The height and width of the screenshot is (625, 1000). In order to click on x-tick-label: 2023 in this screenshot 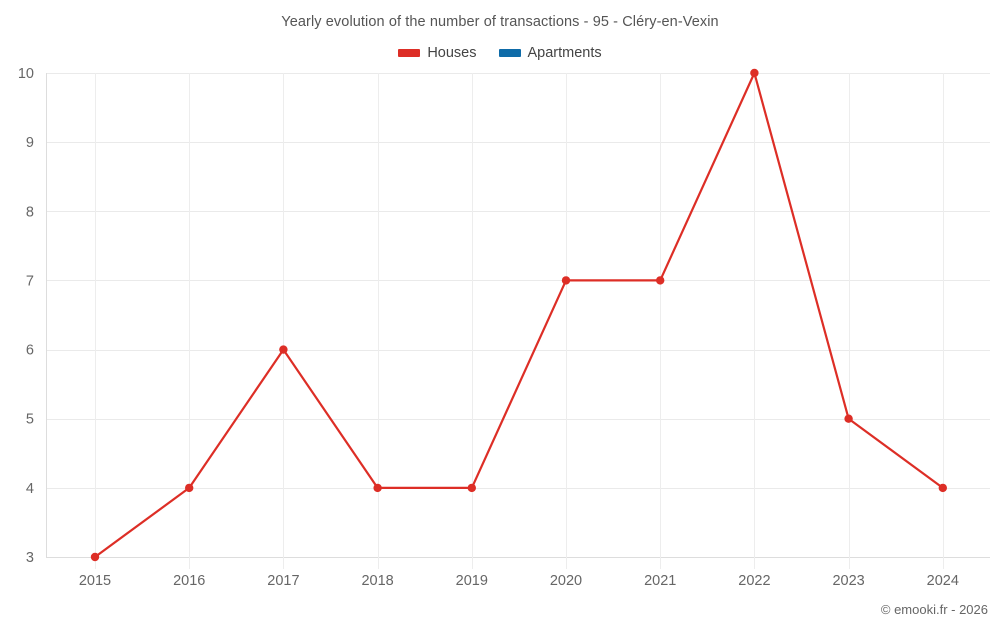, I will do `click(848, 581)`.